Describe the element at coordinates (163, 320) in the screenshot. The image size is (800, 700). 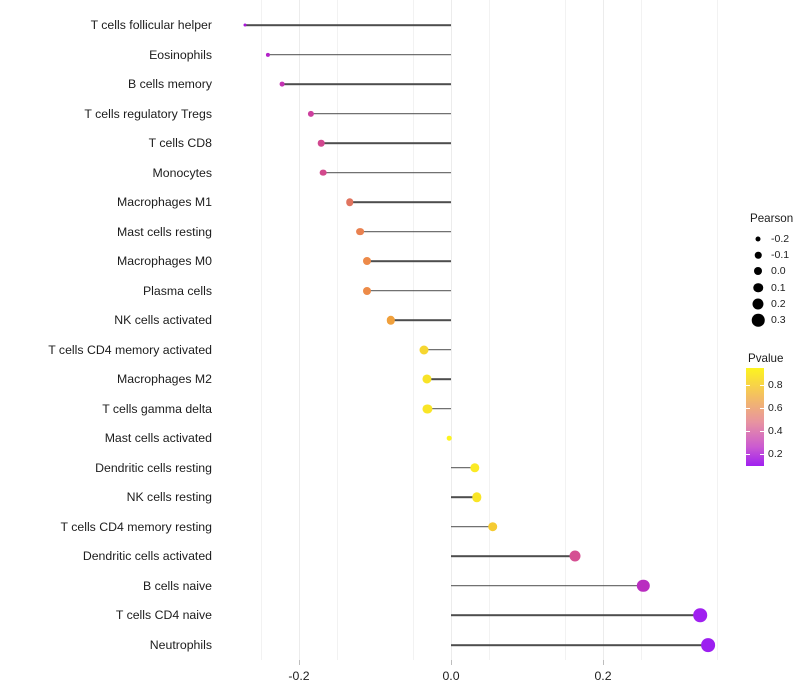
I see `y-axis-label: NK cells activated` at that location.